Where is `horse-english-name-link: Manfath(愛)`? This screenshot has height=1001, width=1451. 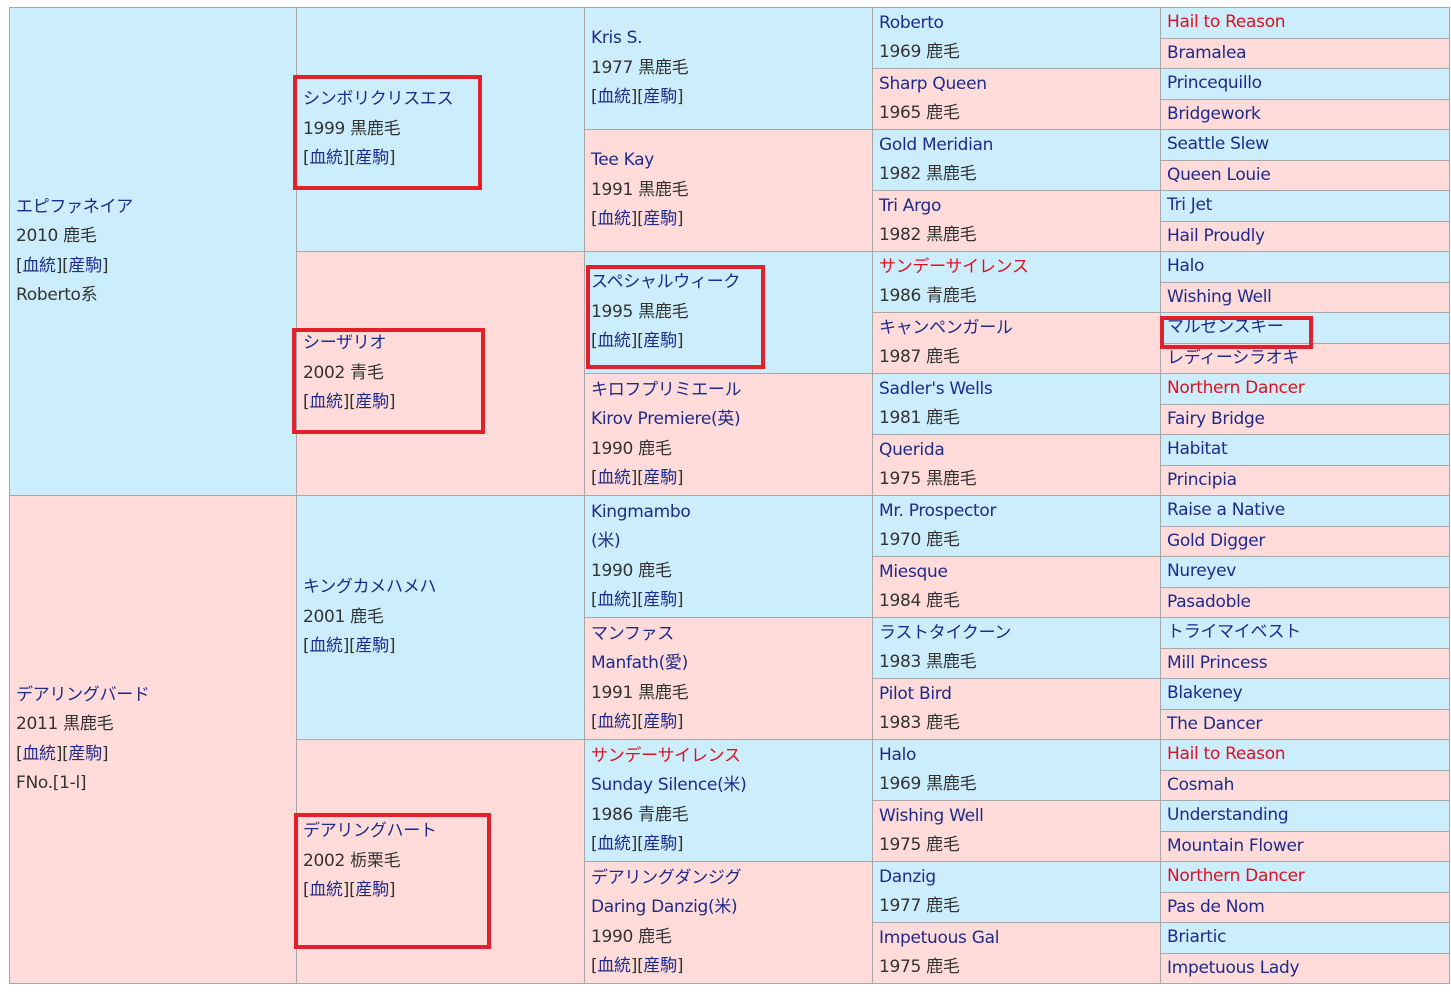
horse-english-name-link: Manfath(愛) is located at coordinates (639, 663).